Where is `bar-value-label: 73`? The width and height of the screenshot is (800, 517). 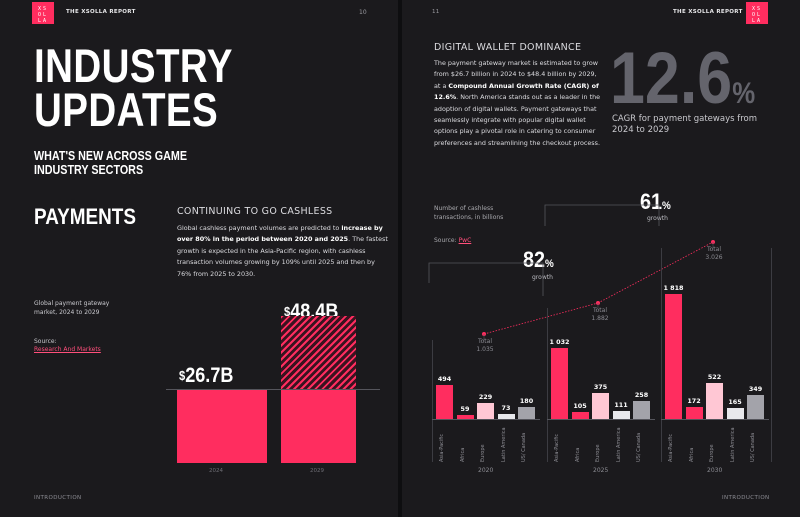 bar-value-label: 73 is located at coordinates (506, 407).